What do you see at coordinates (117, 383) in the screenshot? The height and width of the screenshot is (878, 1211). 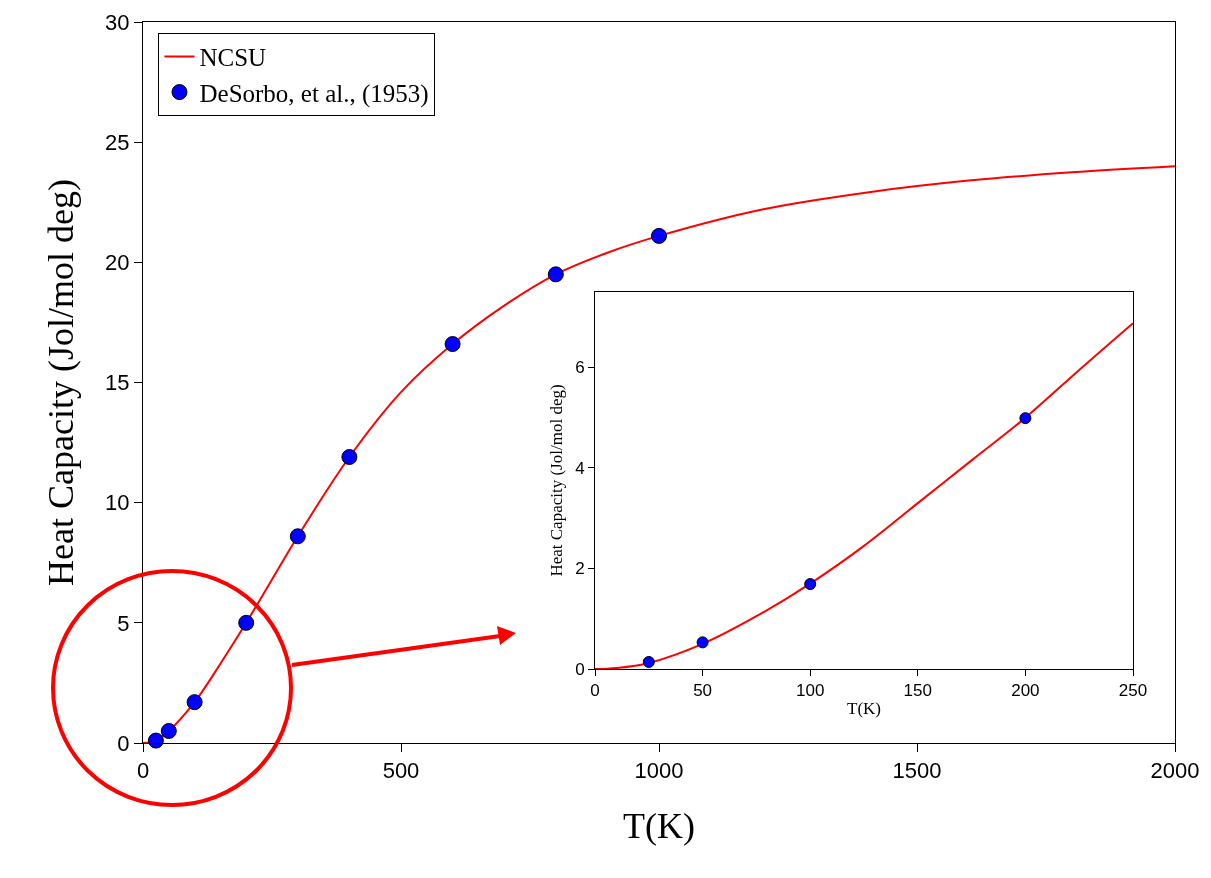 I see `y-tick-label: 15` at bounding box center [117, 383].